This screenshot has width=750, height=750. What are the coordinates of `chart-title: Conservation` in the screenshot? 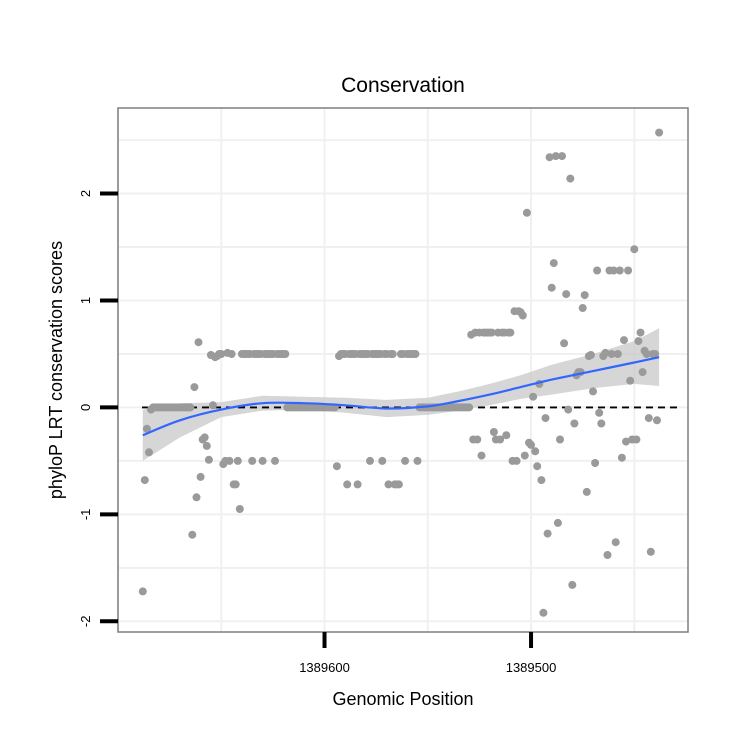 It's located at (403, 85).